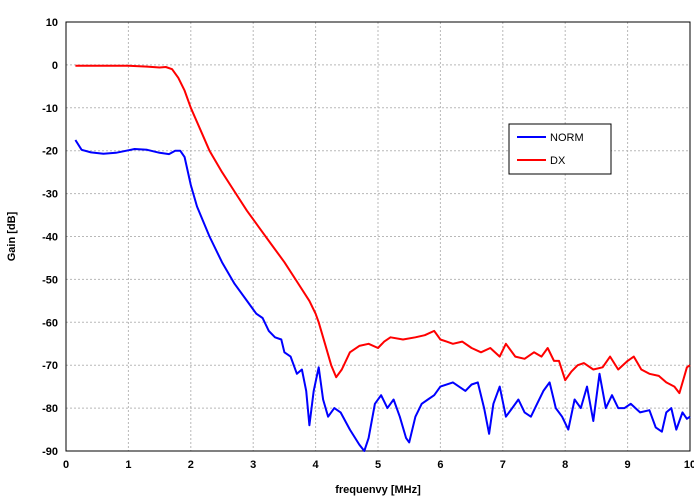 The image size is (694, 500). I want to click on y-tick-label: -20, so click(50, 152).